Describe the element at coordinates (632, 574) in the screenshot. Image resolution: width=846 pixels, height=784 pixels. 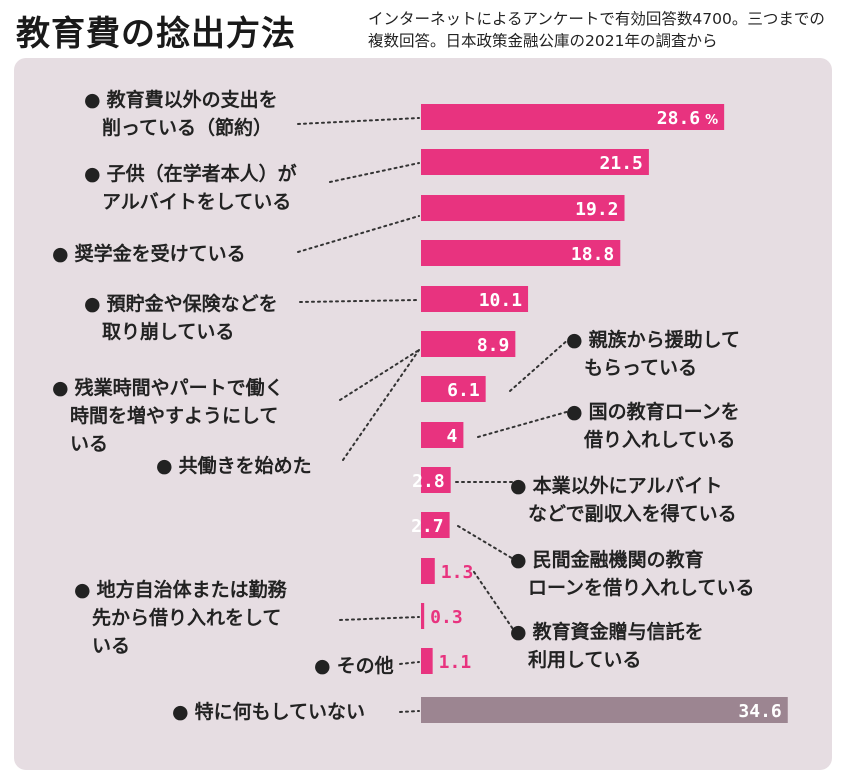
I see `label-9: ● 民間金融機関の教育 ローンを借り入れしている` at that location.